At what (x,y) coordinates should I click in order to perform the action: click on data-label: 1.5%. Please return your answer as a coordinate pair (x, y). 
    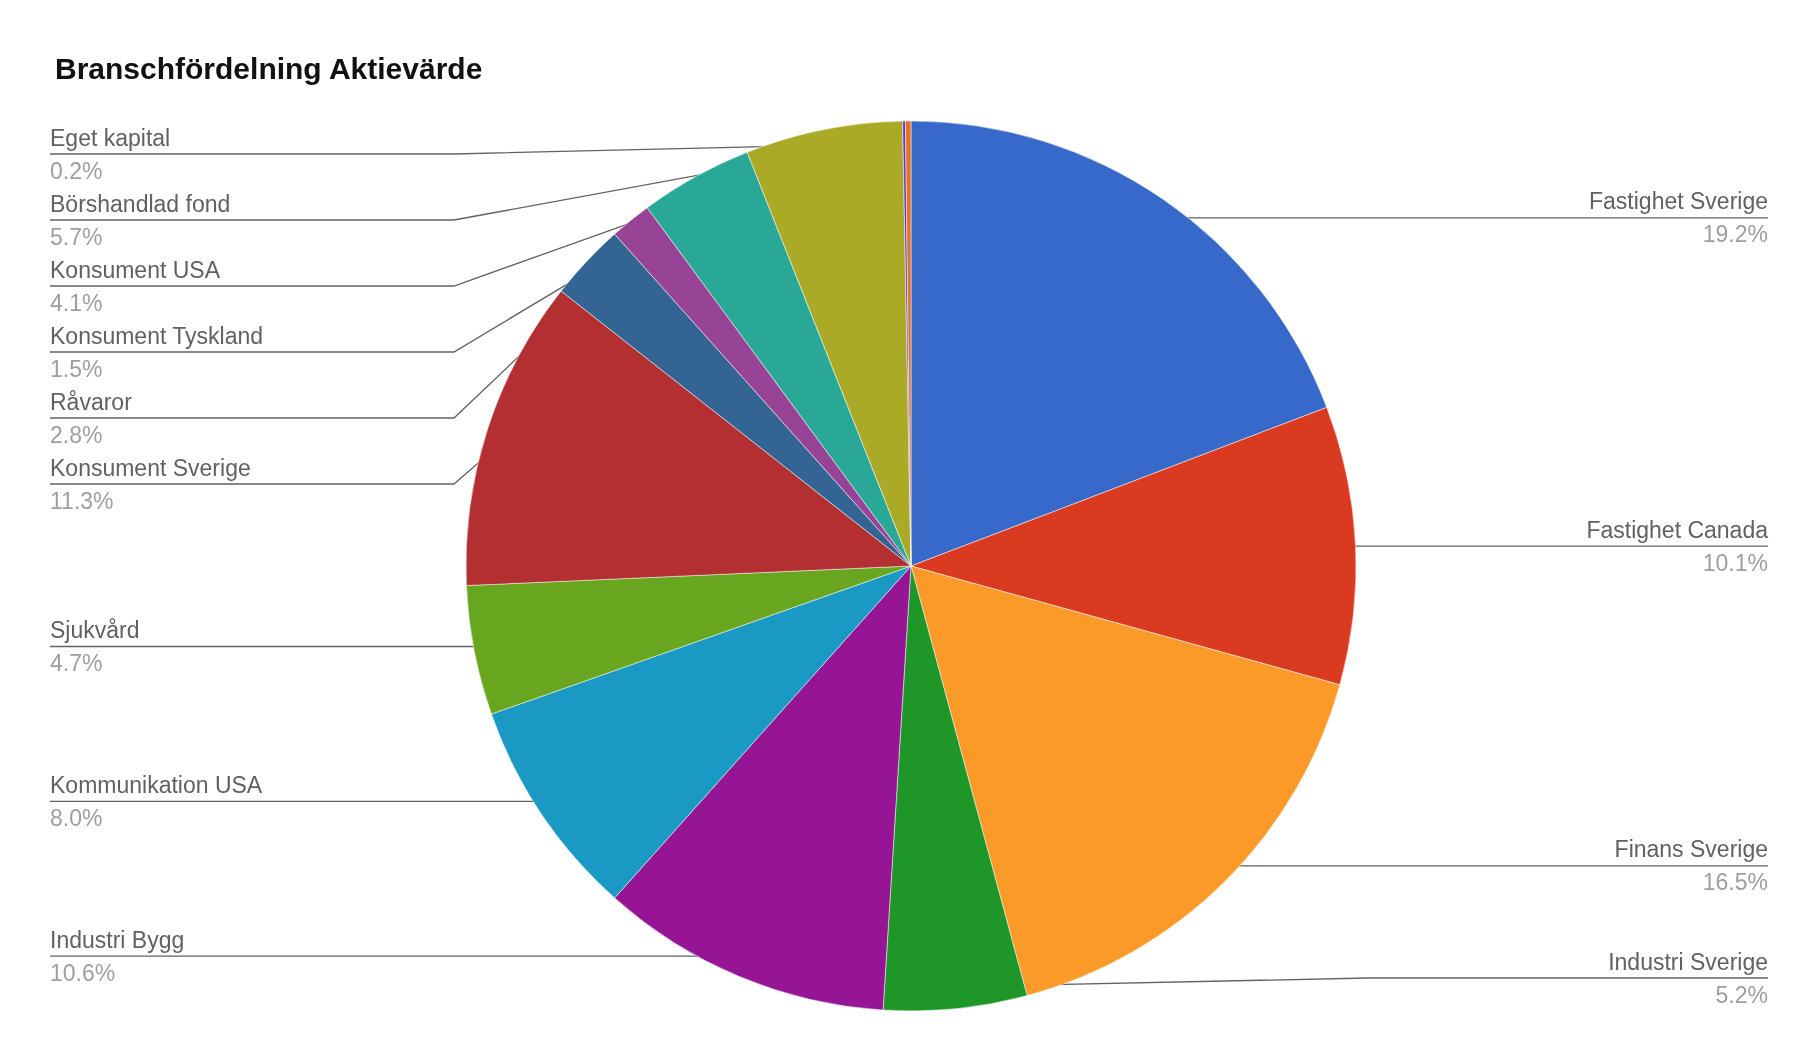
    Looking at the image, I should click on (76, 368).